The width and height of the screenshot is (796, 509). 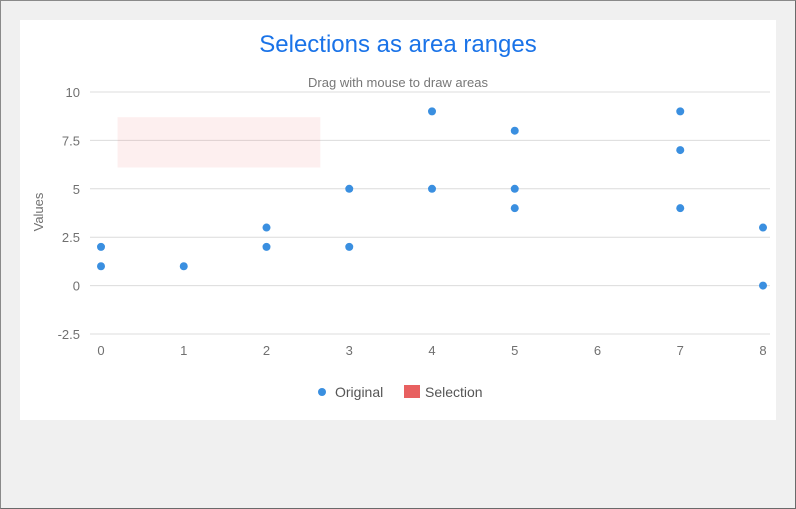 What do you see at coordinates (349, 350) in the screenshot?
I see `x-tick-label: 3` at bounding box center [349, 350].